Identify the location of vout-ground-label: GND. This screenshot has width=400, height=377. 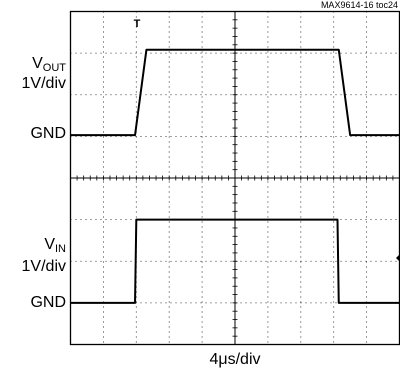
(48, 133).